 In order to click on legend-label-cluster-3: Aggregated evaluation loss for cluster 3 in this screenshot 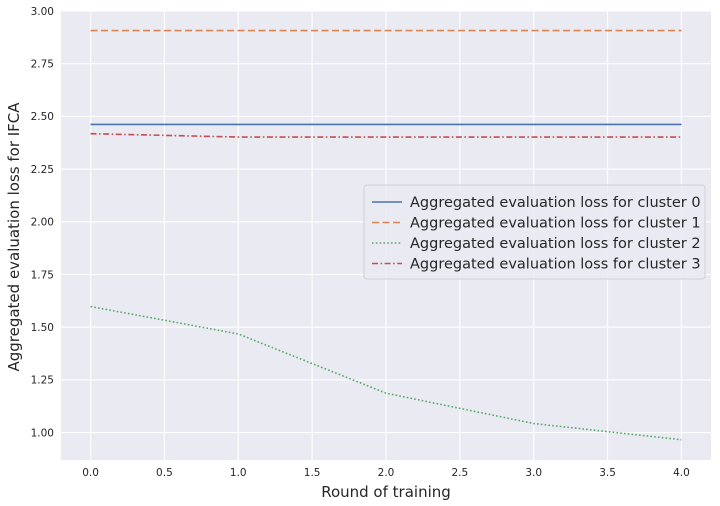, I will do `click(555, 265)`.